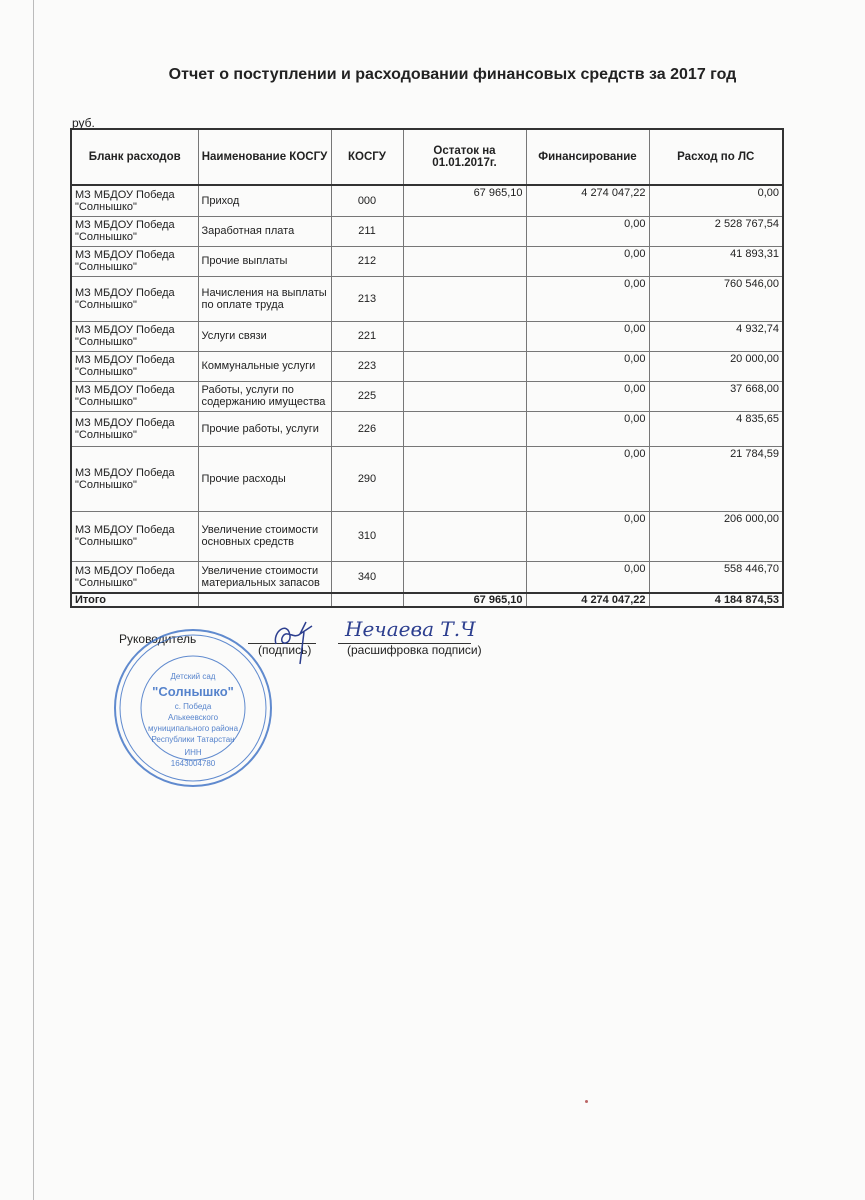  I want to click on total-funding: 4 274 047,22, so click(587, 600).